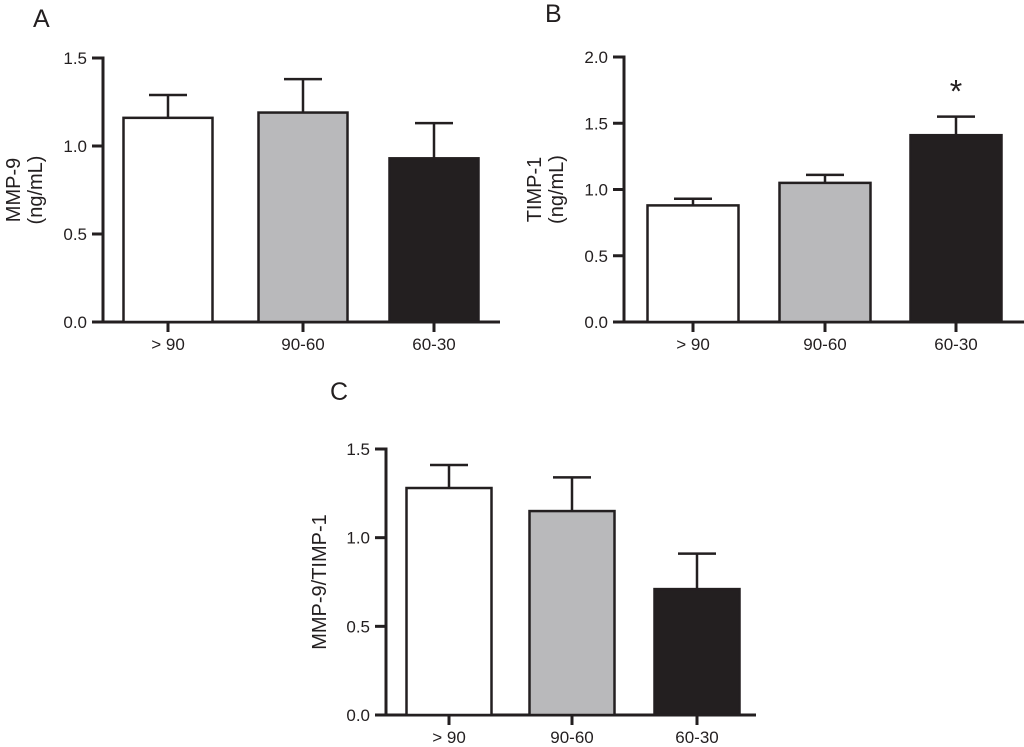  What do you see at coordinates (358, 715) in the screenshot?
I see `y-tick-label-c: 0.0` at bounding box center [358, 715].